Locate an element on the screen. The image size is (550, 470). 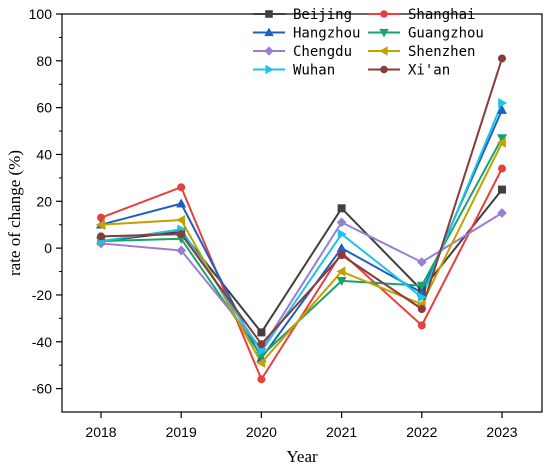
legend-label: Hangzhou is located at coordinates (326, 34).